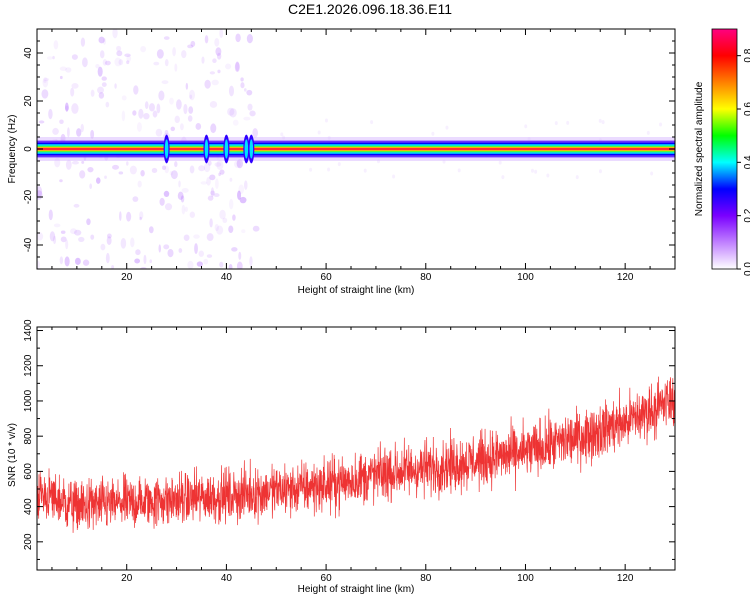 This screenshot has width=750, height=605. What do you see at coordinates (227, 277) in the screenshot?
I see `spectrogram-xtick-label: 40` at bounding box center [227, 277].